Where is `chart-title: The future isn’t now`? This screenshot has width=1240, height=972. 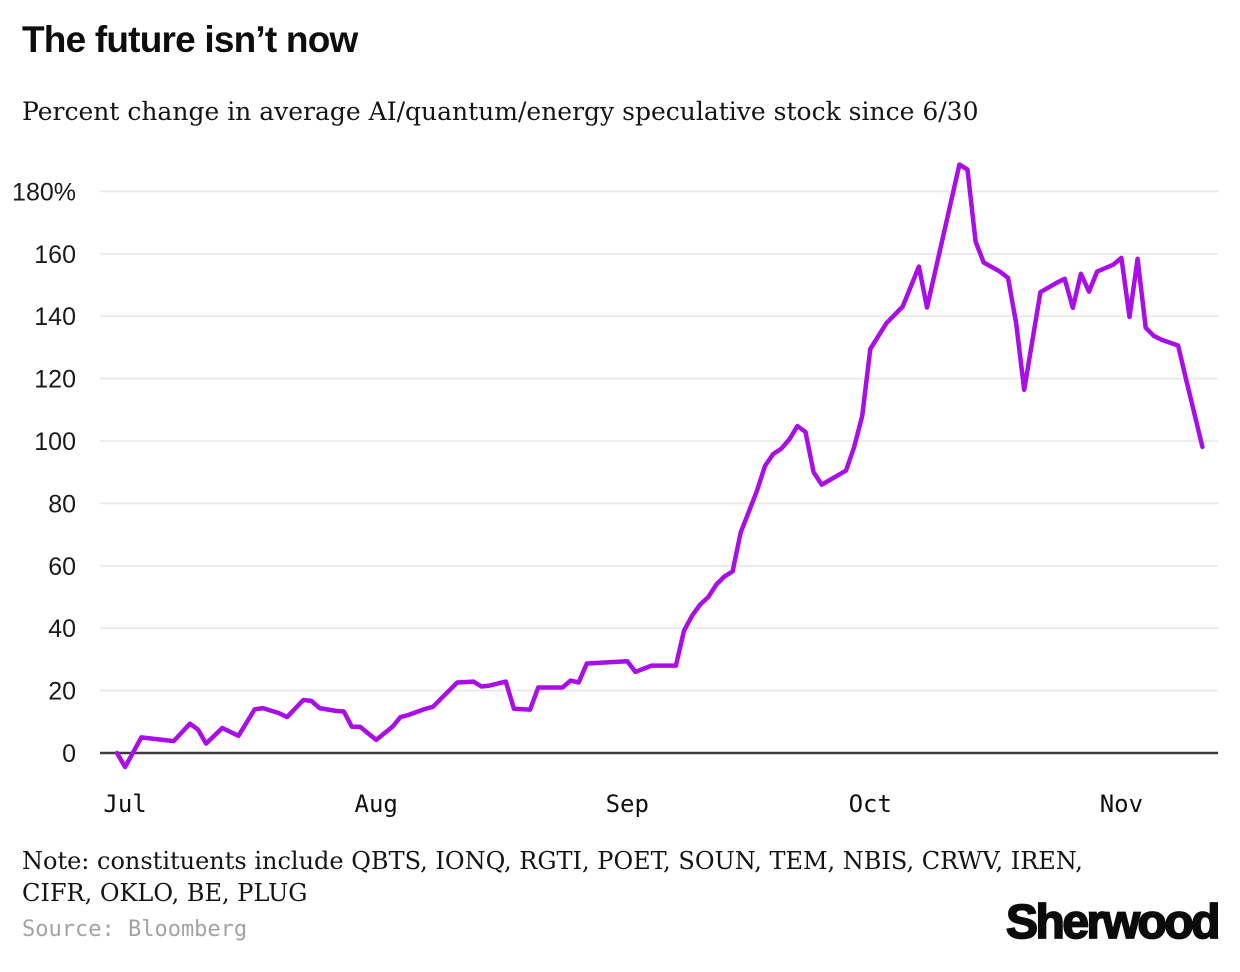 chart-title: The future isn’t now is located at coordinates (190, 39).